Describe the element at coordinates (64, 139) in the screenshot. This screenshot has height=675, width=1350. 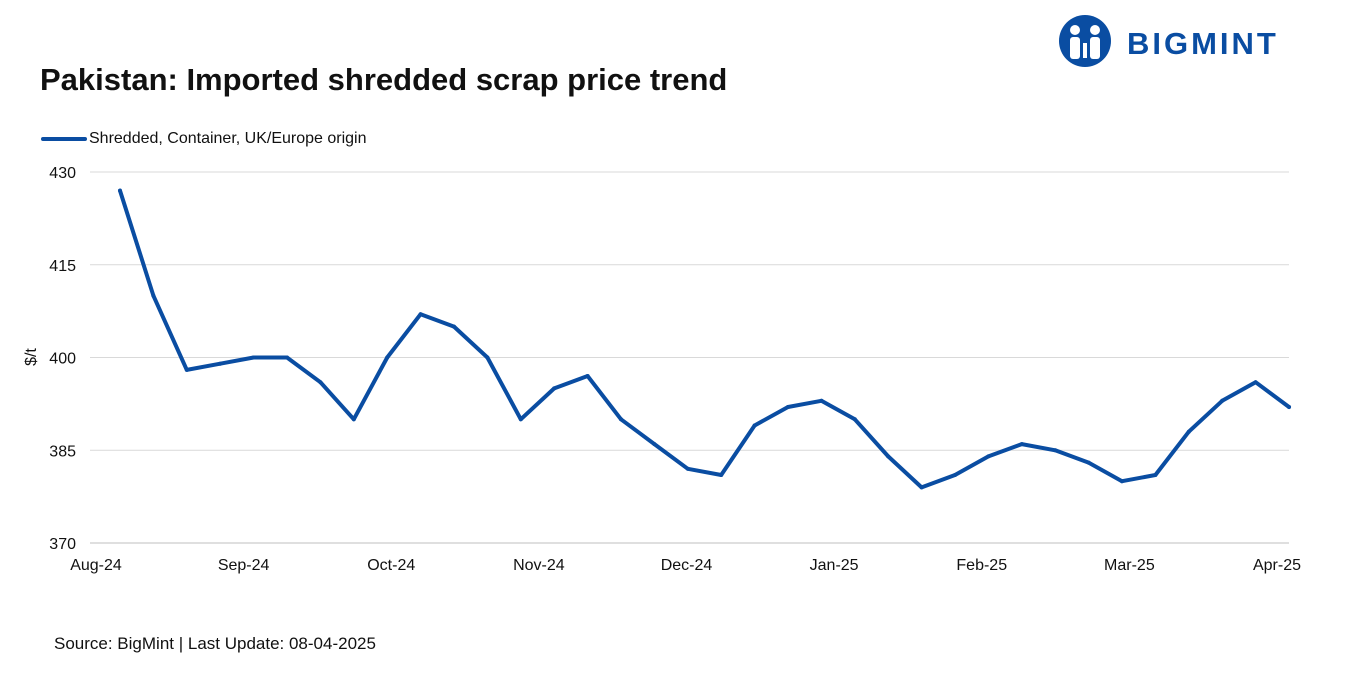
I see `legend-swatch` at that location.